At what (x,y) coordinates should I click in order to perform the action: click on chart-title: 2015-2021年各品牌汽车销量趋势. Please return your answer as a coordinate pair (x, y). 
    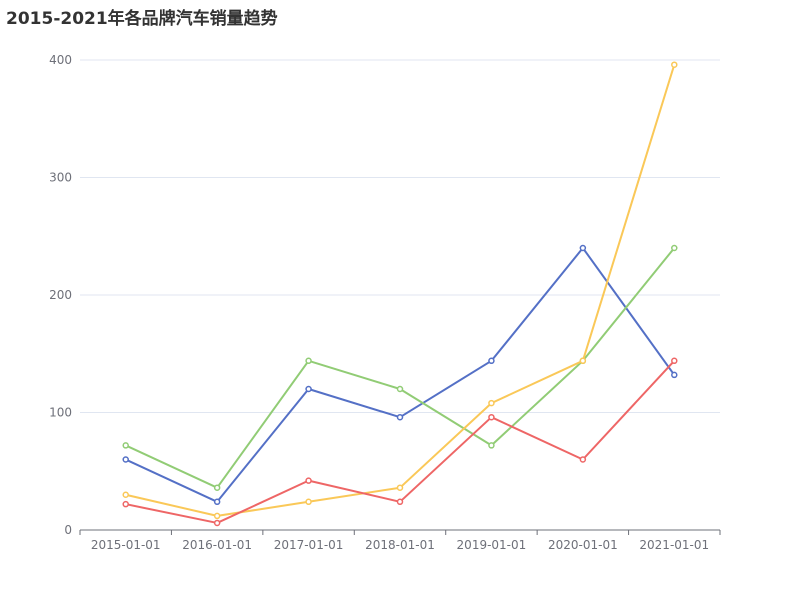
    Looking at the image, I should click on (142, 19).